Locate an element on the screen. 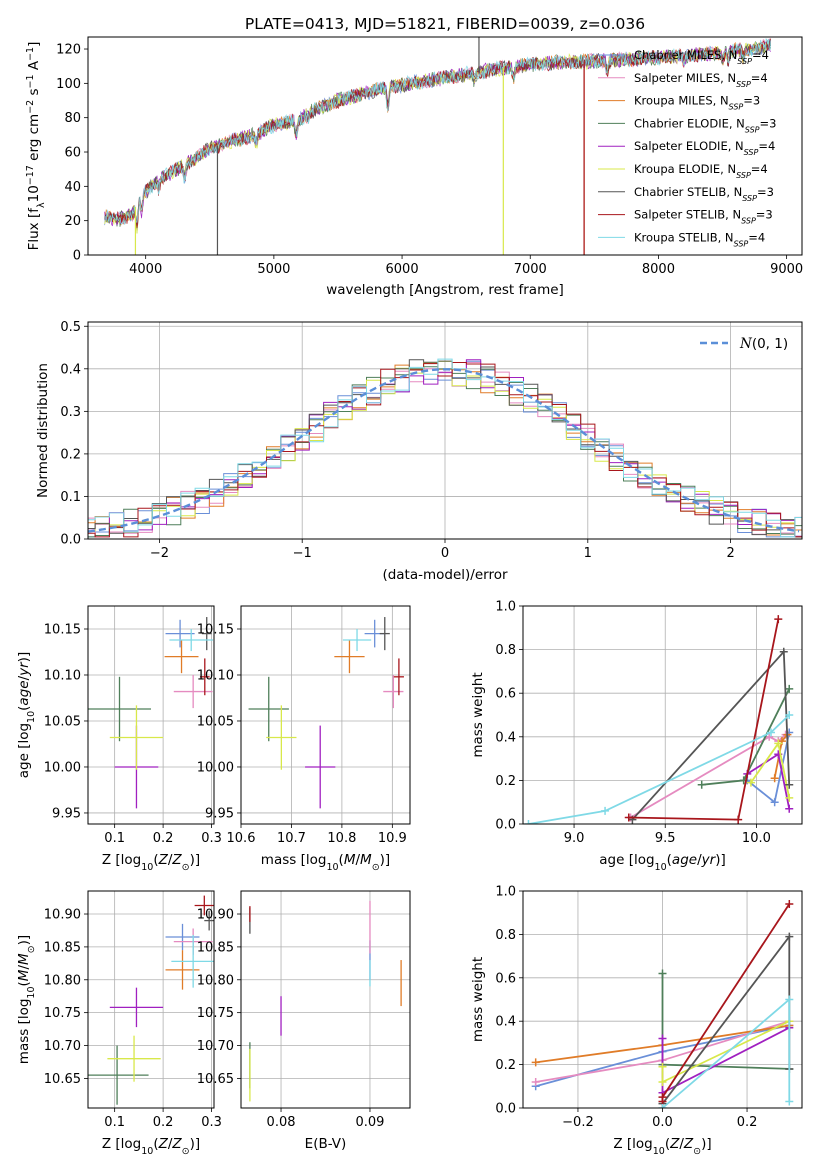 The width and height of the screenshot is (819, 1170). y-tick-label: 40 is located at coordinates (72, 187).